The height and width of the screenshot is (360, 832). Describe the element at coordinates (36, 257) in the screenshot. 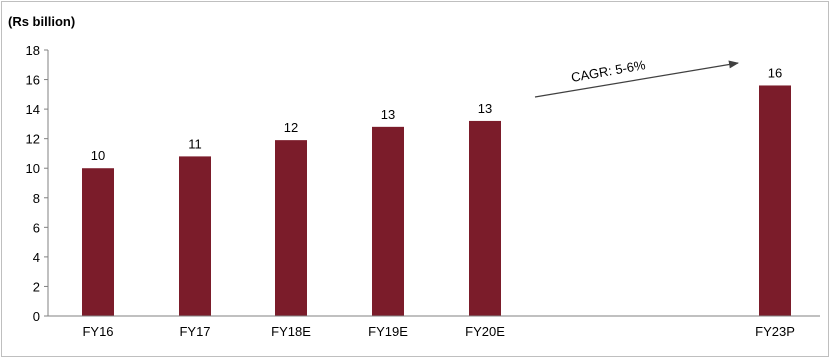

I see `y-tick-label: 4` at that location.